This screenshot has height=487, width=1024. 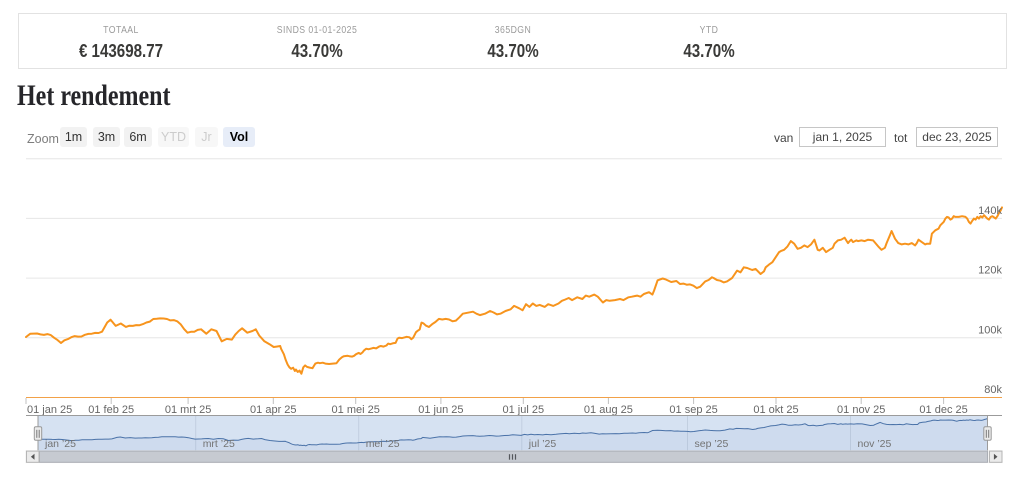 I want to click on svg-text: jan ’25, so click(x=60, y=444).